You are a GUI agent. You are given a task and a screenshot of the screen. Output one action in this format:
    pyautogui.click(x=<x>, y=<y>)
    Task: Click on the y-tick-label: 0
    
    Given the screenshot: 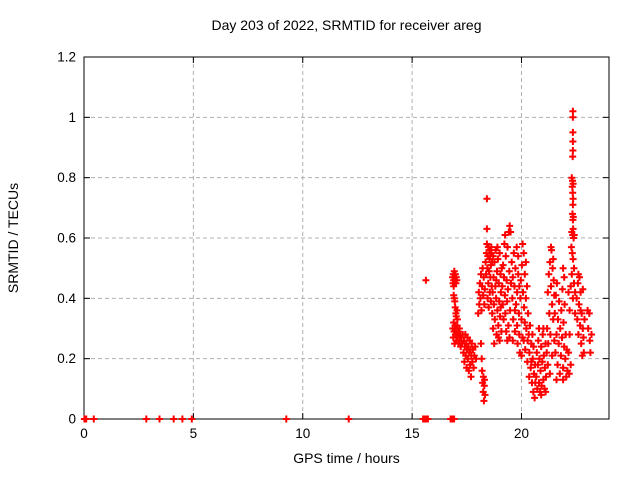 What is the action you would take?
    pyautogui.click(x=72, y=419)
    